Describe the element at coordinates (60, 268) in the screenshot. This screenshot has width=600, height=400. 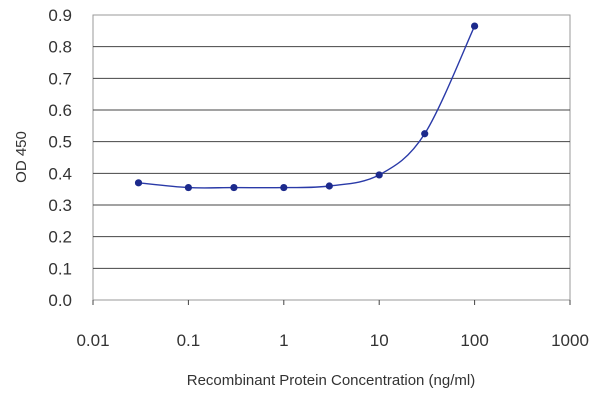
I see `y-tick-label: 0.1` at that location.